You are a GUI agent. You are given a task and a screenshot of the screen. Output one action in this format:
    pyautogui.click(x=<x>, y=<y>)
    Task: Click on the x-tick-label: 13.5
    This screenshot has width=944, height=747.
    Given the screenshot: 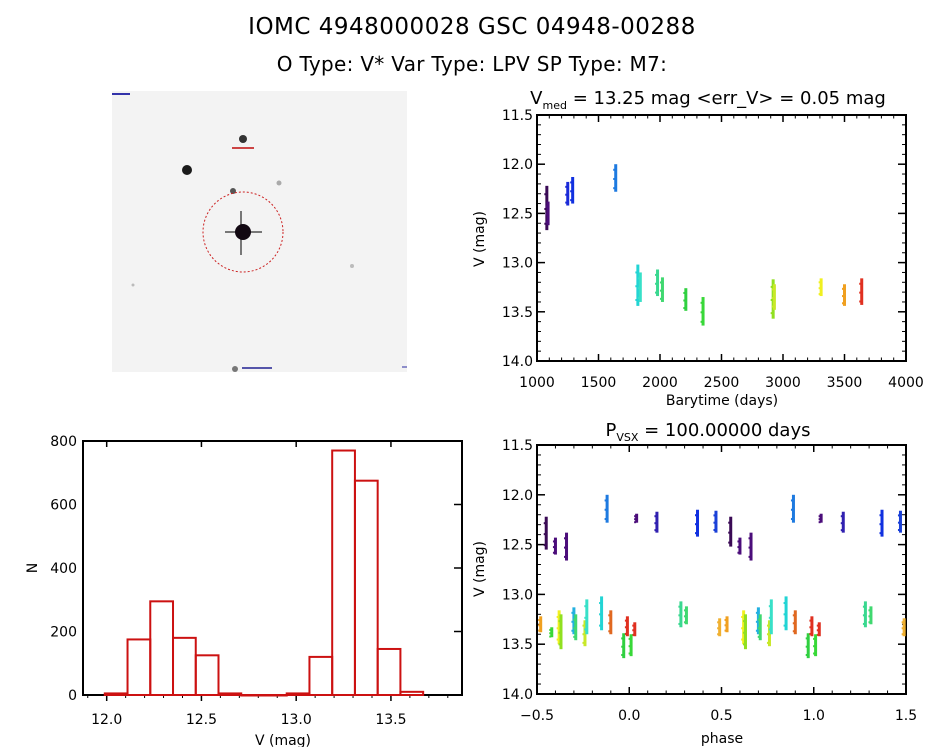 What is the action you would take?
    pyautogui.click(x=390, y=720)
    